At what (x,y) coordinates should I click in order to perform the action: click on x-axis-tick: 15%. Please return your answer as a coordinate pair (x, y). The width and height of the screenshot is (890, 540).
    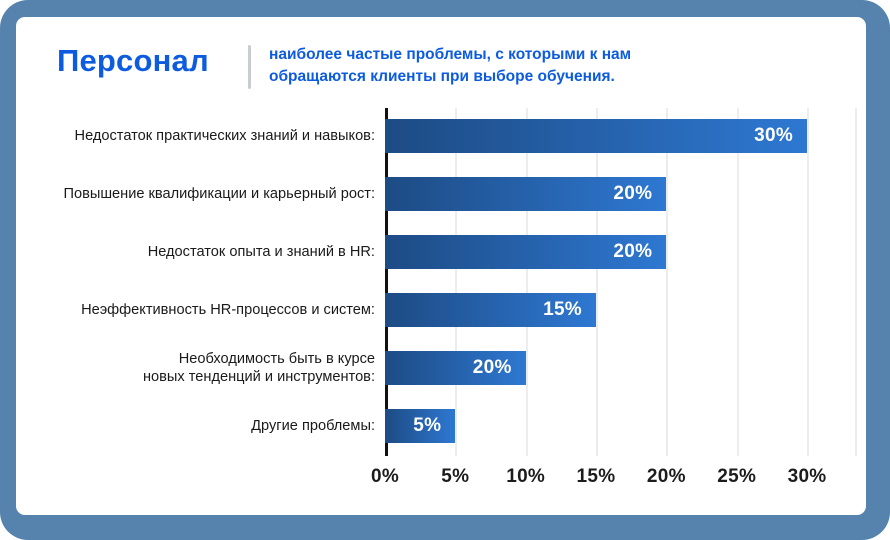
    Looking at the image, I should click on (596, 476).